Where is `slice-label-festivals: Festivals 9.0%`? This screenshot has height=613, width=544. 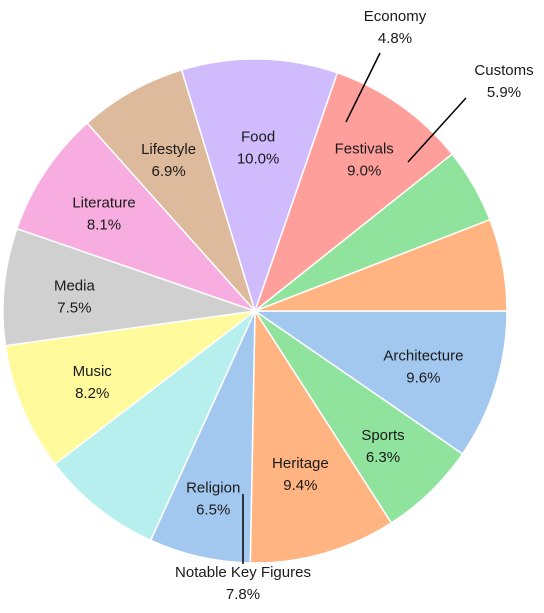 slice-label-festivals: Festivals 9.0% is located at coordinates (364, 160).